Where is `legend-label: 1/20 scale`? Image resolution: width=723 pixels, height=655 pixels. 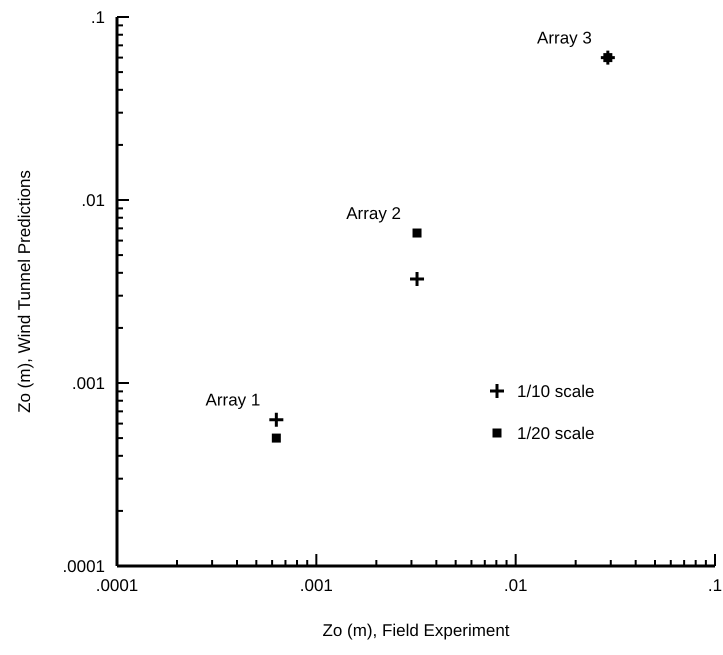 legend-label: 1/20 scale is located at coordinates (555, 433).